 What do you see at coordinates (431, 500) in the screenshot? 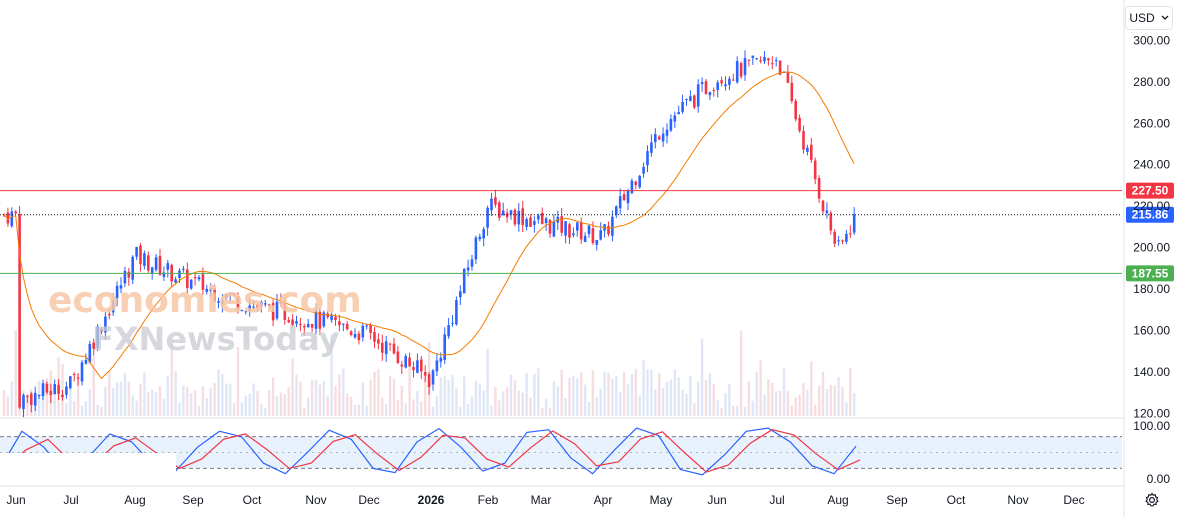
I see `time-tick-label: 2026` at bounding box center [431, 500].